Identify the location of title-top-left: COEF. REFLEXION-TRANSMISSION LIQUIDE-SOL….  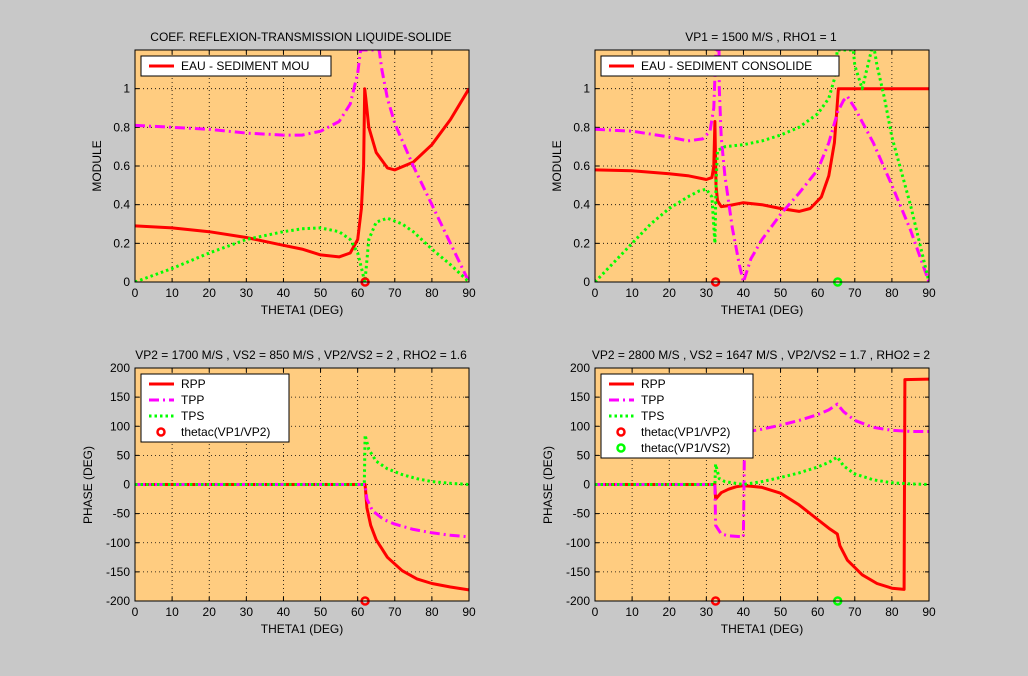
(300, 37).